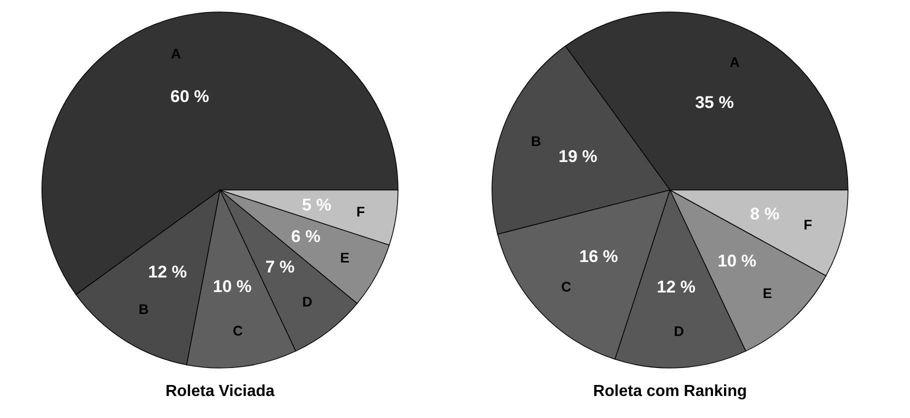 The height and width of the screenshot is (418, 910). I want to click on data-label: 7 %, so click(280, 266).